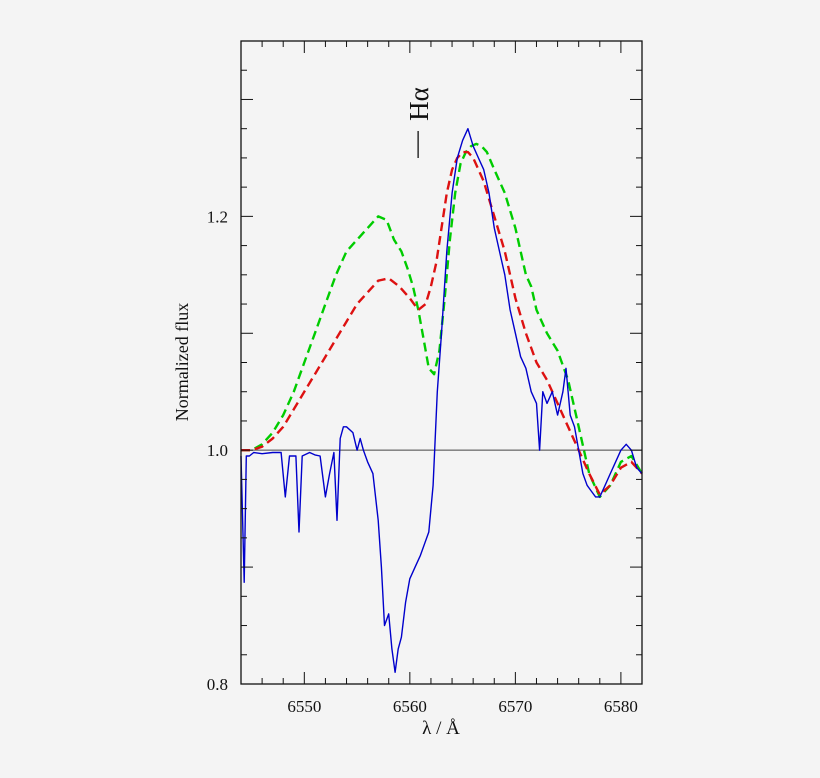 This screenshot has height=778, width=820. I want to click on x-axis-label: λ / Å, so click(441, 728).